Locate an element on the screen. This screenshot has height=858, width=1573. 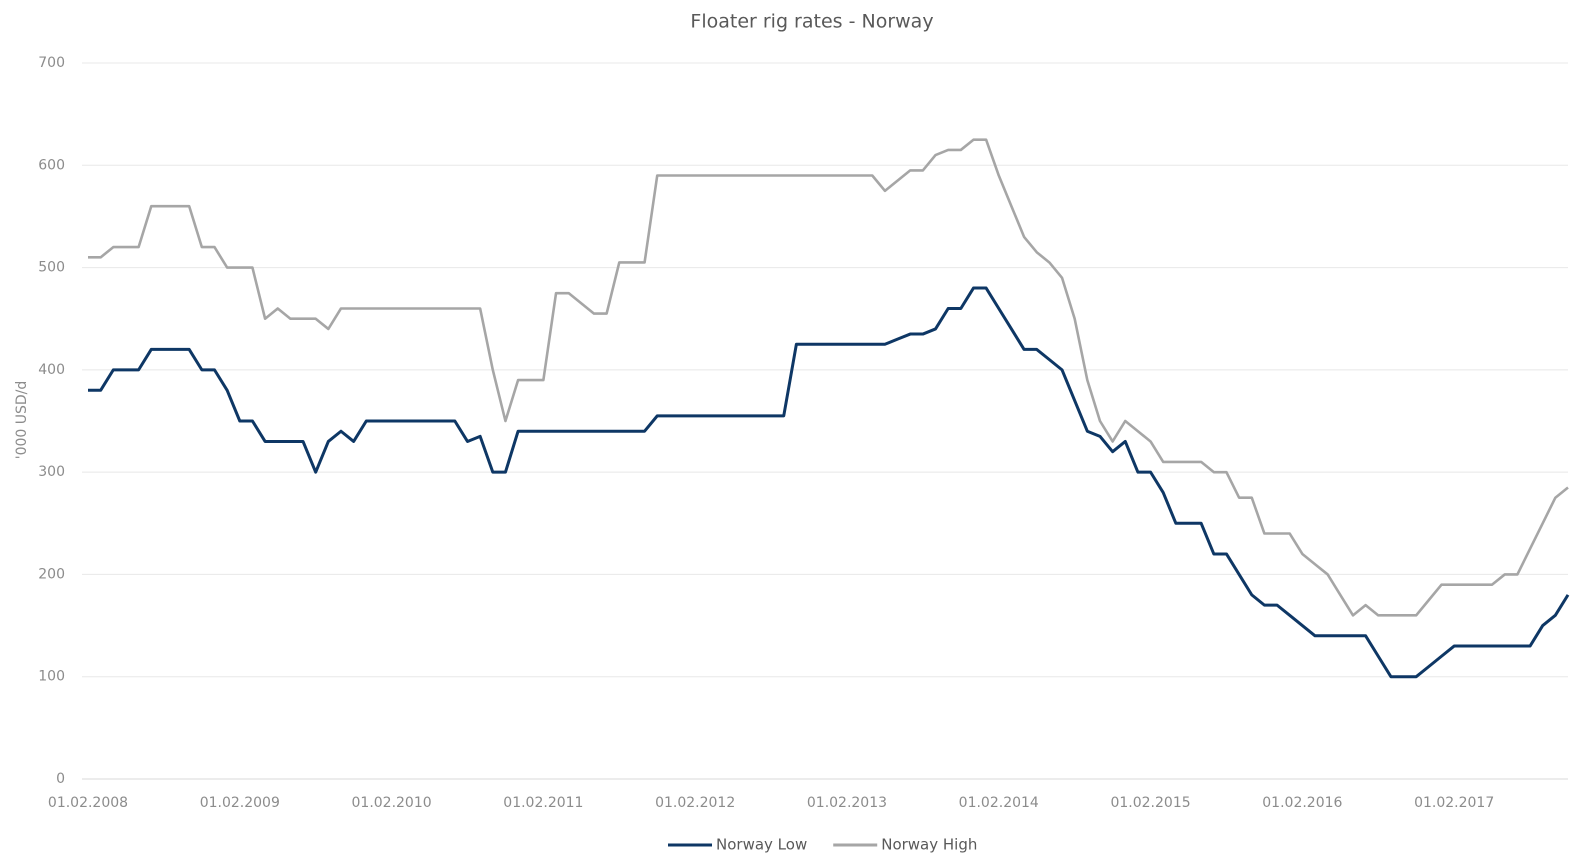
x-tick-label: 01.02.2014 is located at coordinates (999, 803).